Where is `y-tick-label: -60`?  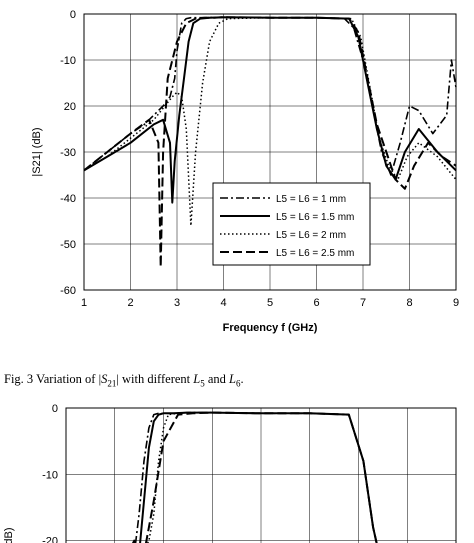
y-tick-label: -60 is located at coordinates (68, 291).